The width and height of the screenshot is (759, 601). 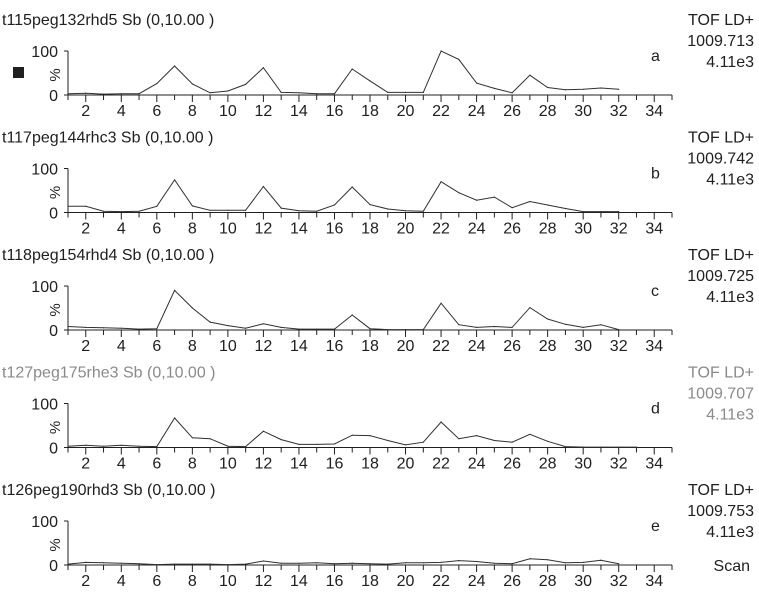 What do you see at coordinates (720, 276) in the screenshot?
I see `panel-mass-label: 1009.725` at bounding box center [720, 276].